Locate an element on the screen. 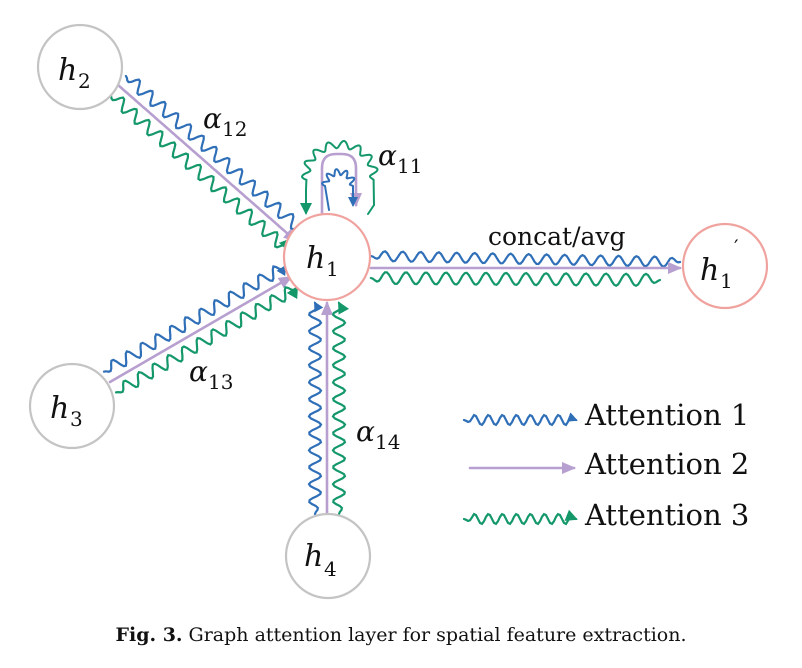 This screenshot has height=668, width=802. alpha-12-sub: 12 is located at coordinates (234, 129).